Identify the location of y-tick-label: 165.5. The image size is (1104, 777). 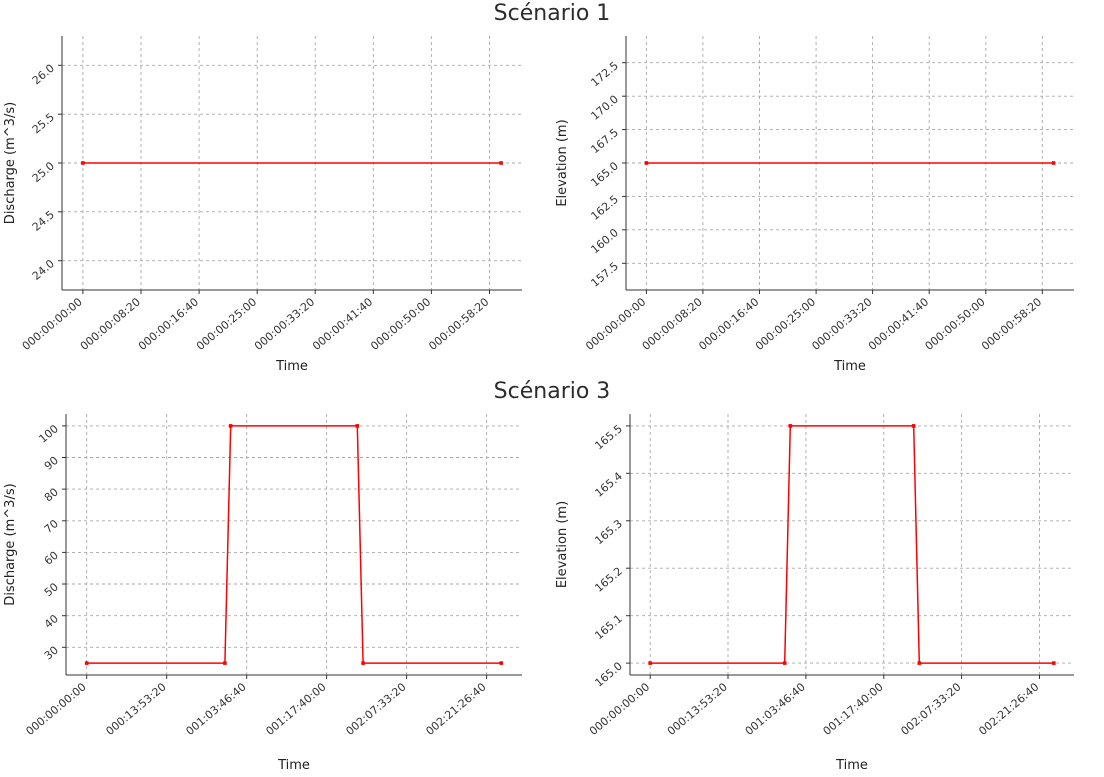
(608, 437).